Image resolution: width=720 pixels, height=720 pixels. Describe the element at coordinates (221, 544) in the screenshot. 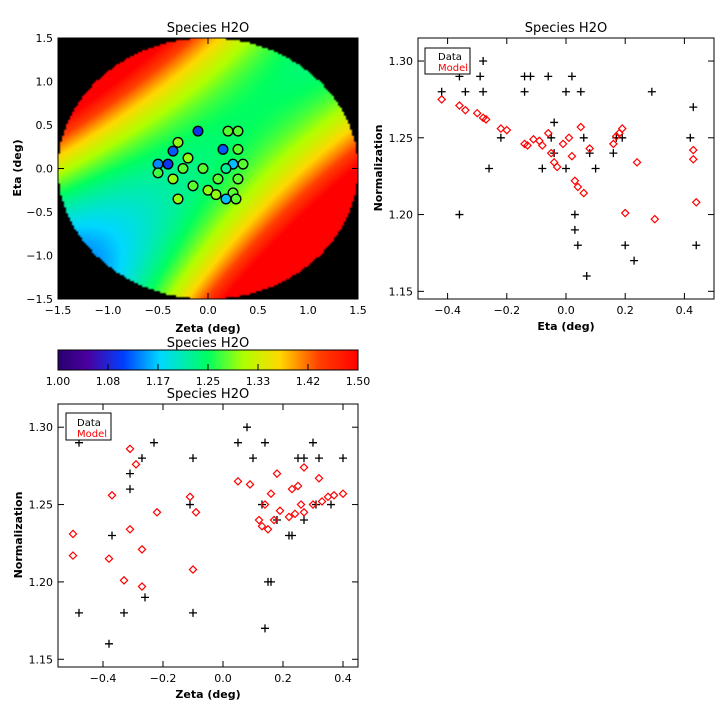

I see `zeta-scatter-x-axis: −0.4 −0.2 0.0 0.2 0.4` at that location.